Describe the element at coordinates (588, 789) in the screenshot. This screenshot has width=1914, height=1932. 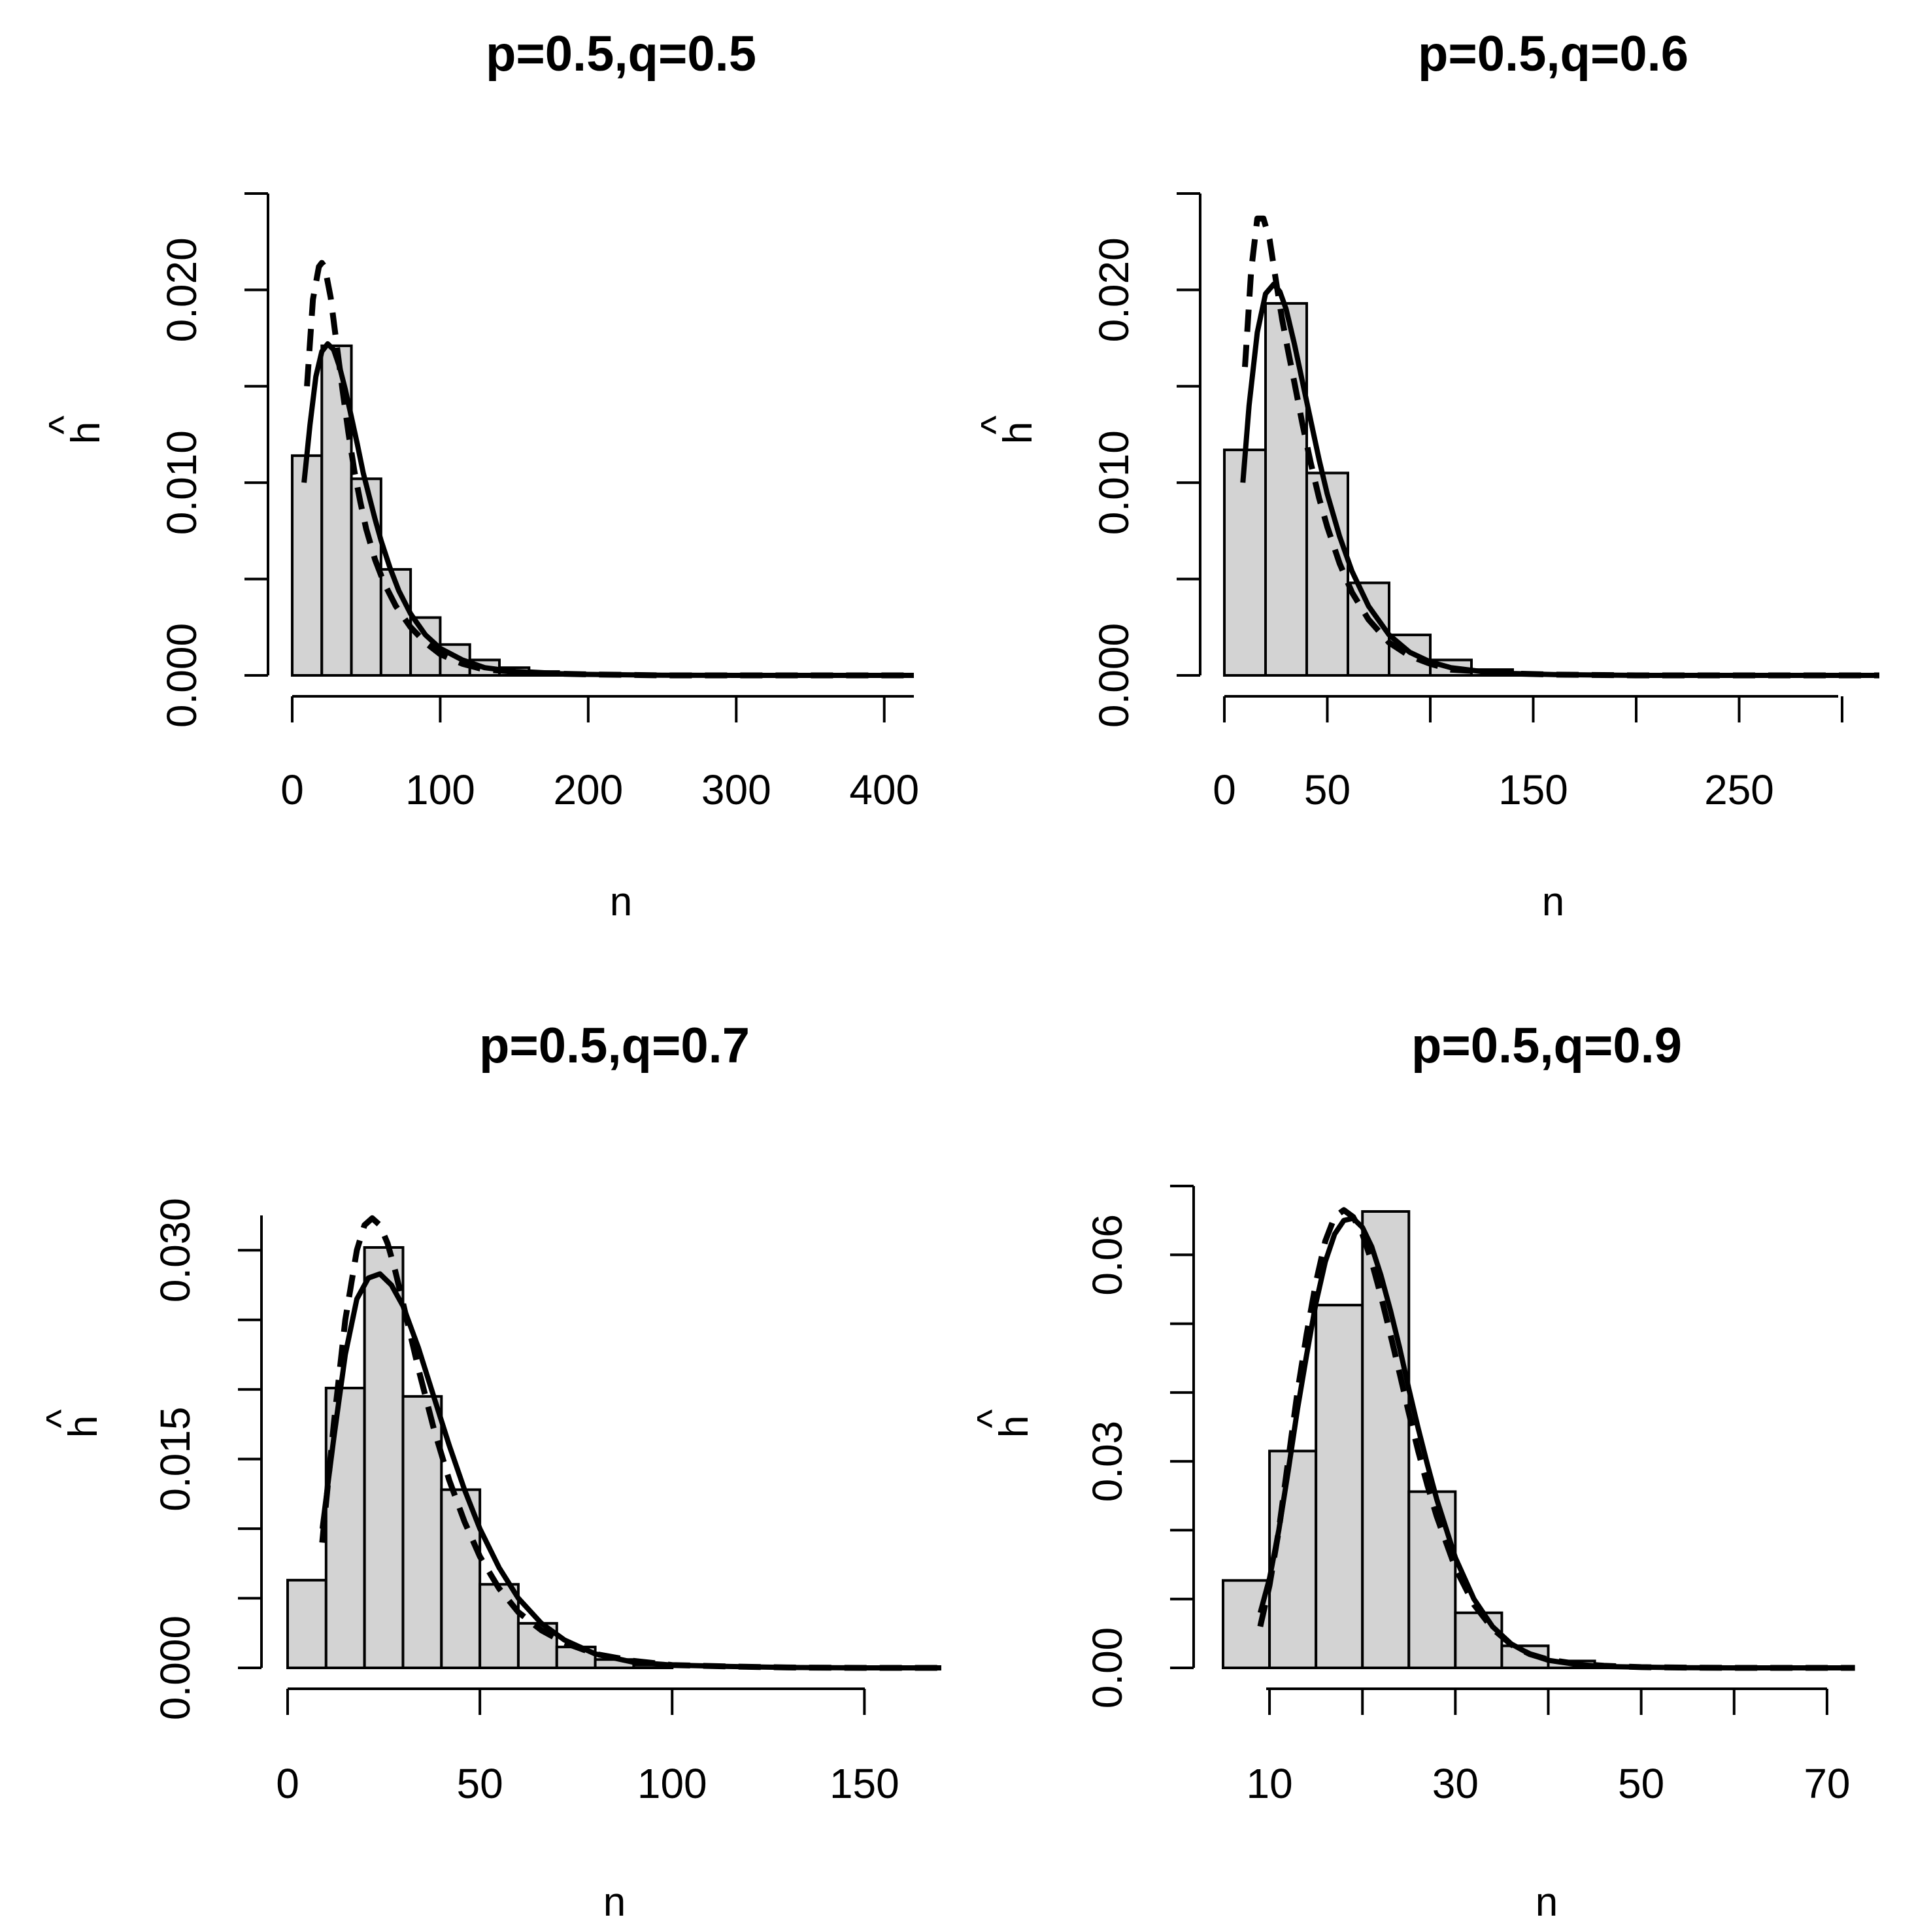
I see `x-tick-label: 200` at that location.